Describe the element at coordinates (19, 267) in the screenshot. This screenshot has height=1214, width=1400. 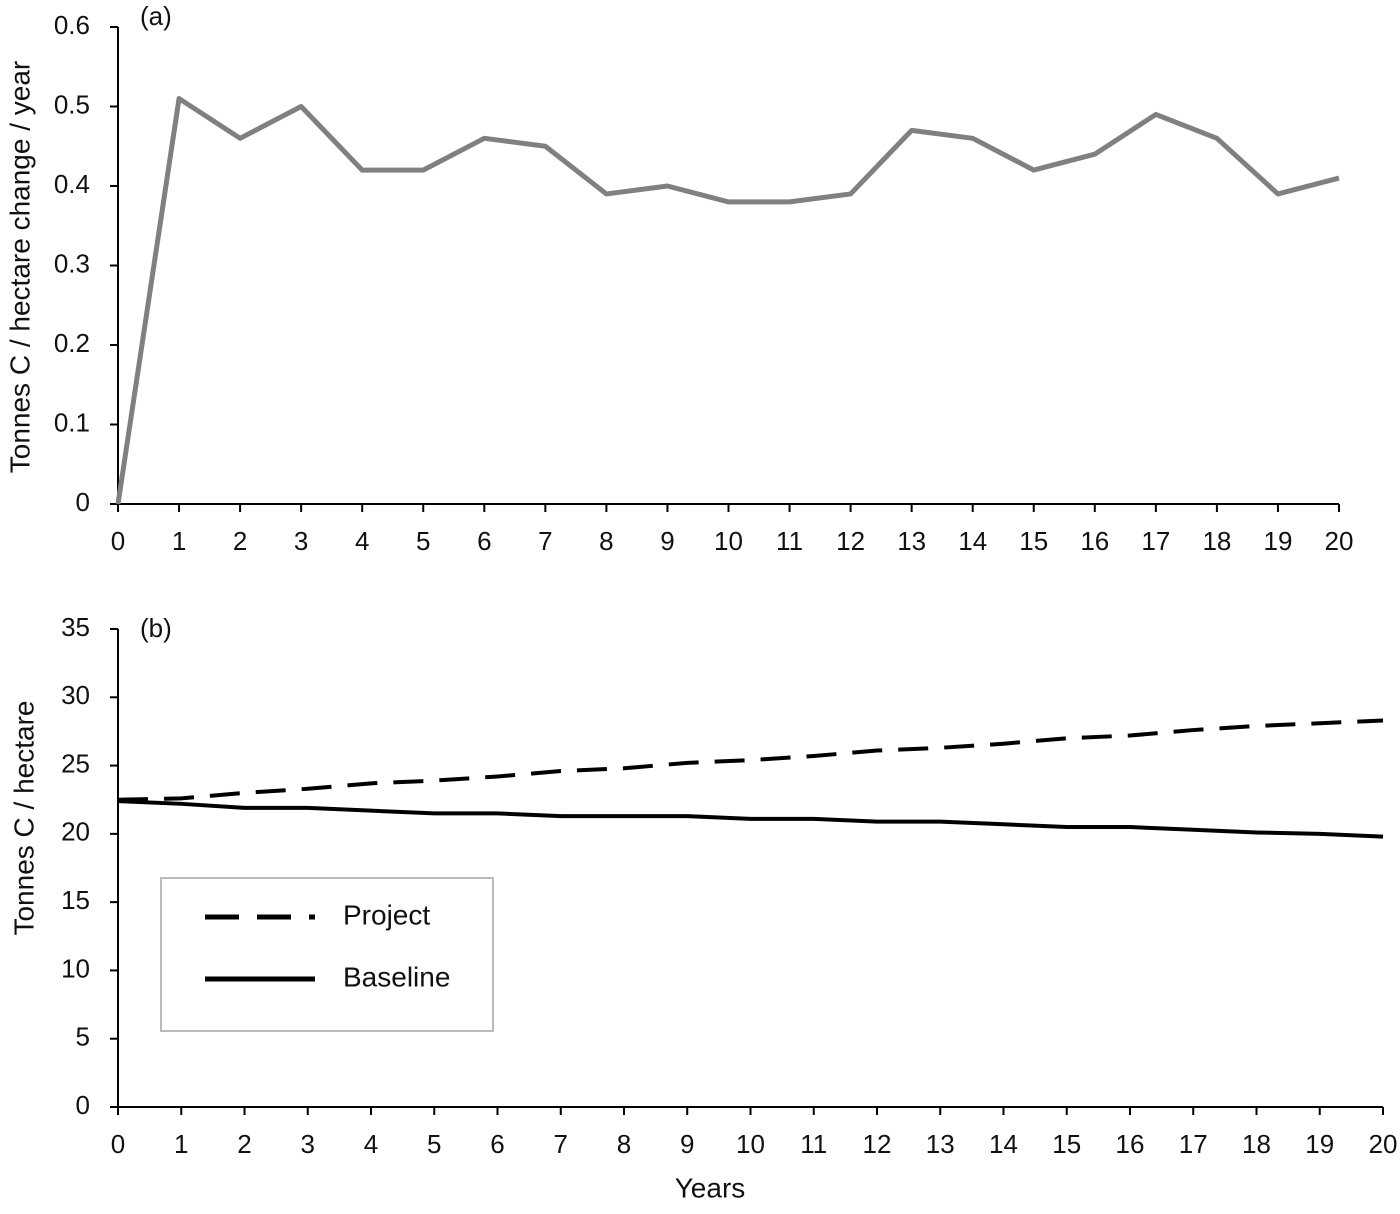
I see `y-axis-label: Tonnes C / hectare change / year` at that location.